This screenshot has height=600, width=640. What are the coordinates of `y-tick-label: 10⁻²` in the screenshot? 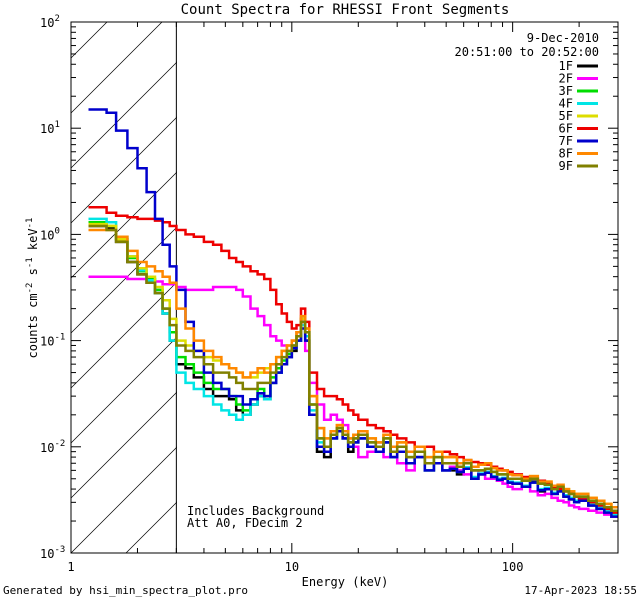 It's located at (52, 447).